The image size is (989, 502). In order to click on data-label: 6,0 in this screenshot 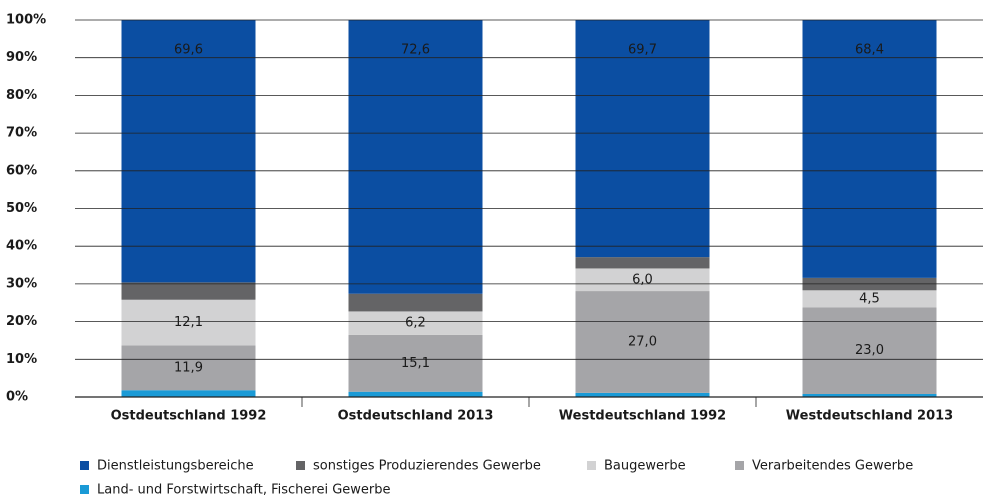, I will do `click(642, 279)`.